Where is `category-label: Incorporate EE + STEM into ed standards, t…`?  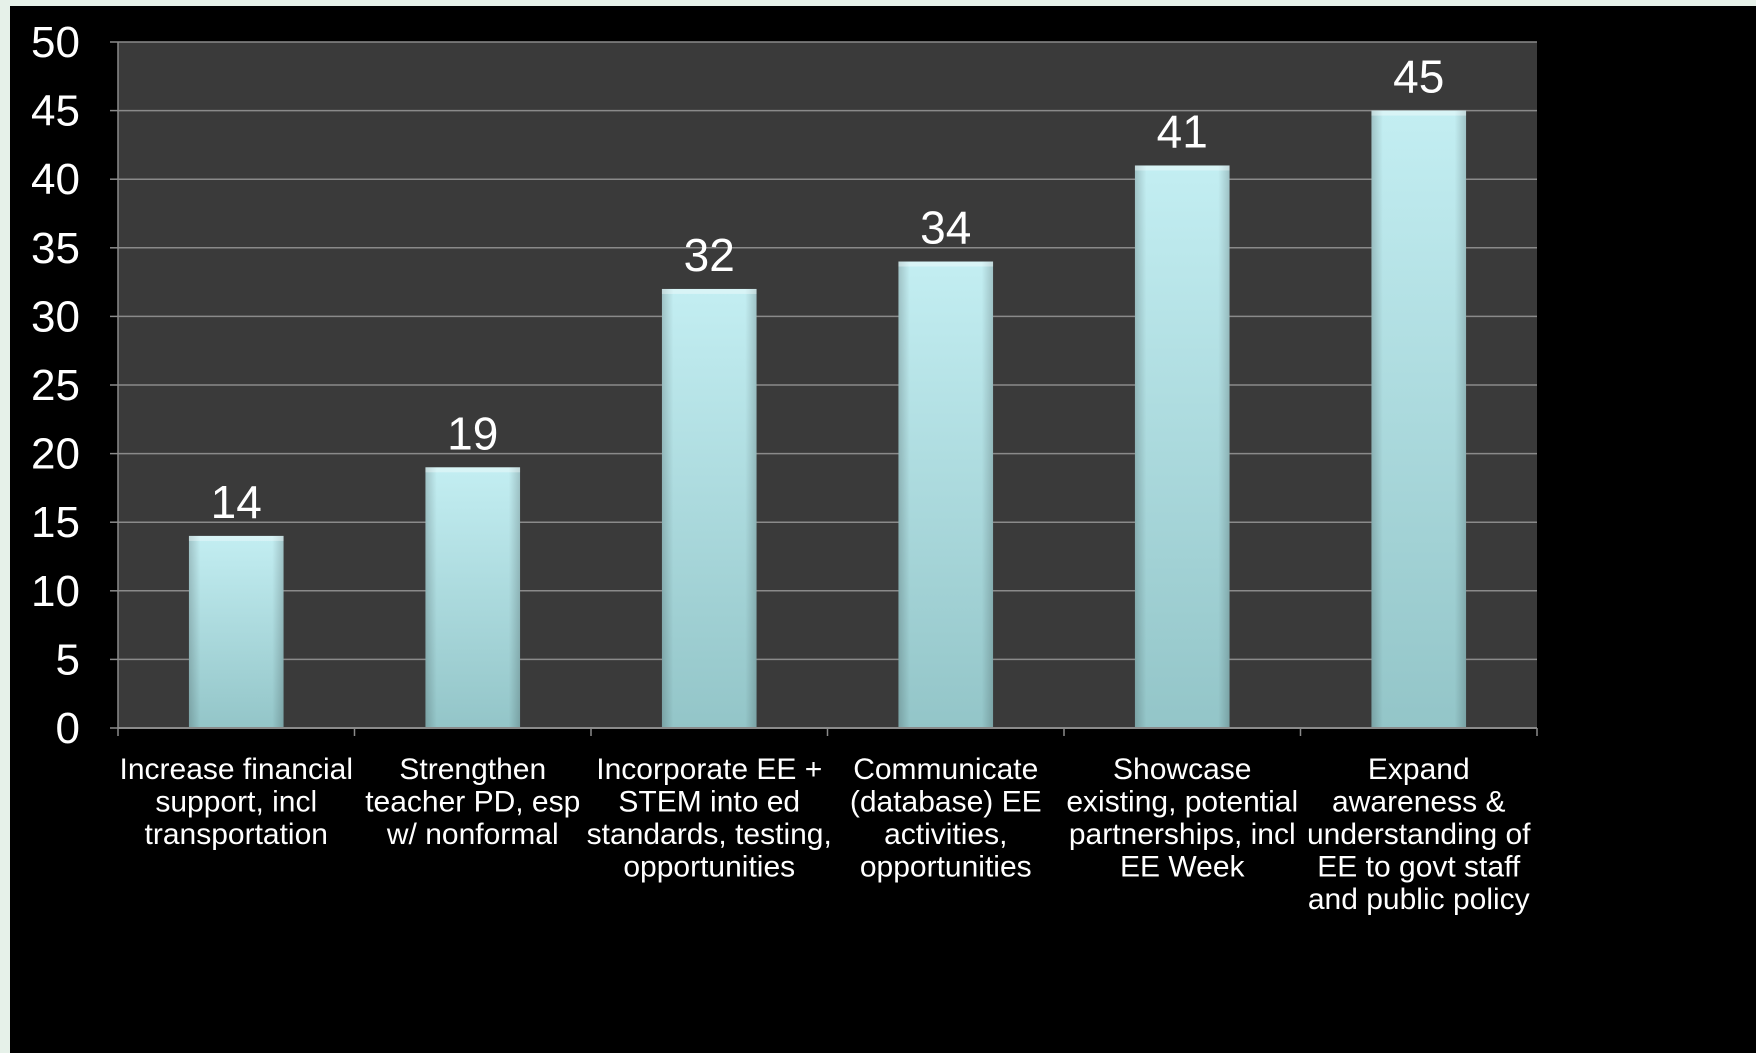
category-label: Incorporate EE + STEM into ed standards, t… is located at coordinates (709, 818).